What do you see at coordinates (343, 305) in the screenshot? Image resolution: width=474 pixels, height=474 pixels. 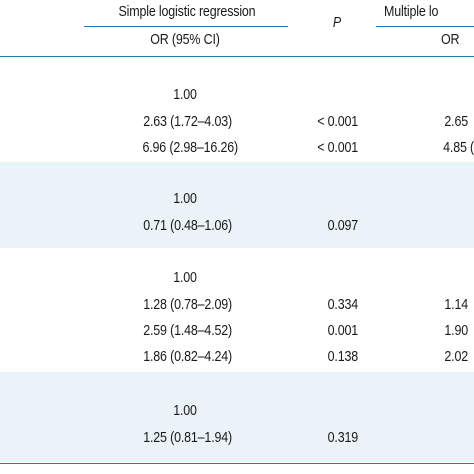 I see `p-value-cell: 0.334` at bounding box center [343, 305].